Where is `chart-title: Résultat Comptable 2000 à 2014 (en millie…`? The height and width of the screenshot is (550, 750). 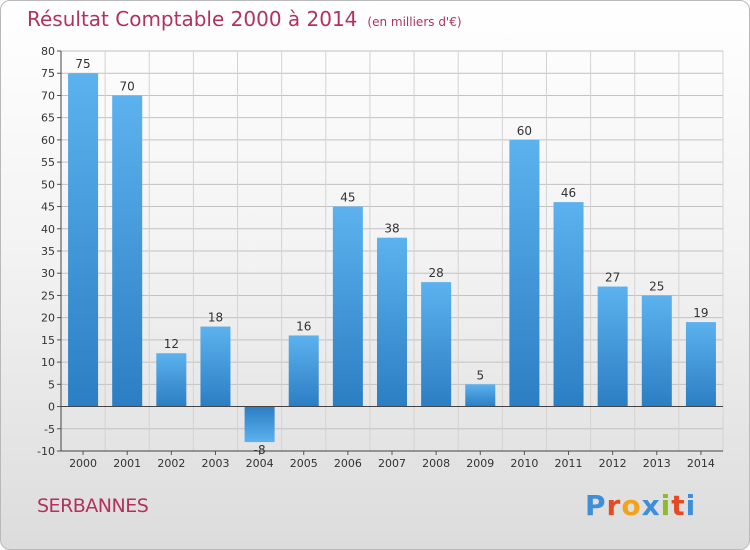
chart-title: Résultat Comptable 2000 à 2014 (en millie… is located at coordinates (244, 19).